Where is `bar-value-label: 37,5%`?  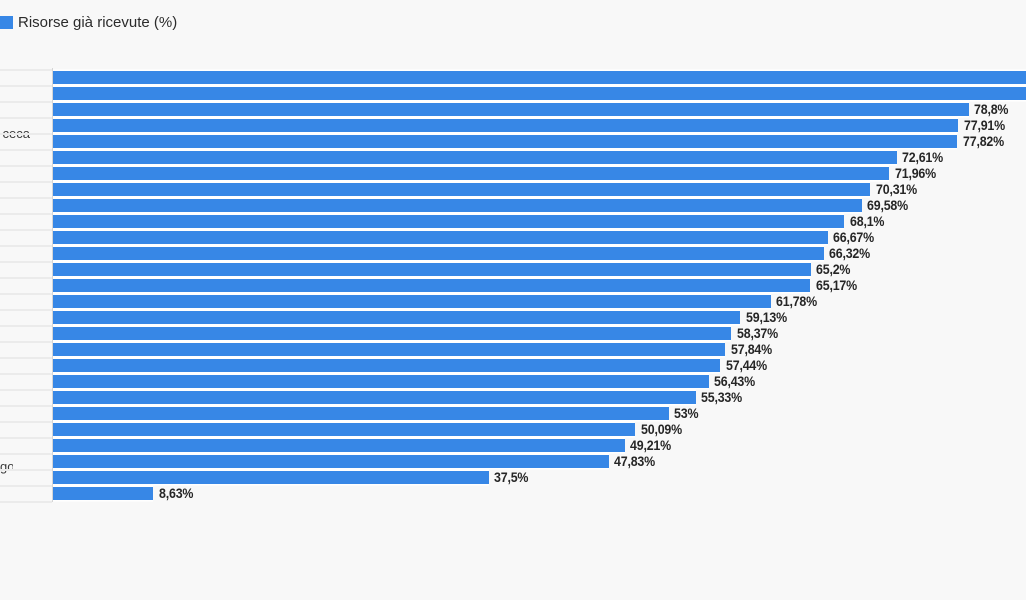
bar-value-label: 37,5% is located at coordinates (511, 477).